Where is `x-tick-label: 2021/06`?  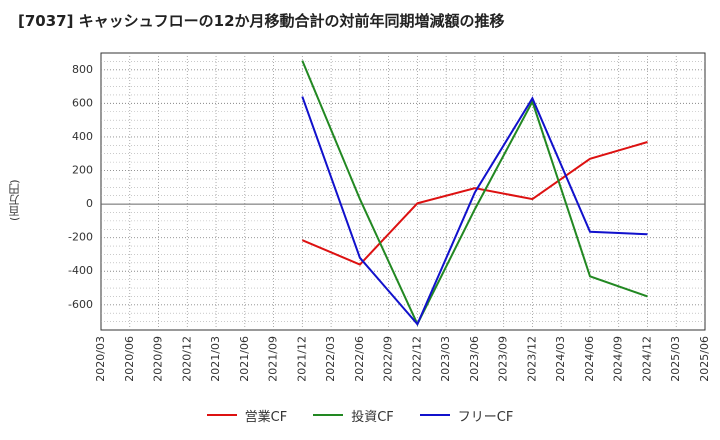 x-tick-label: 2021/06 is located at coordinates (244, 359).